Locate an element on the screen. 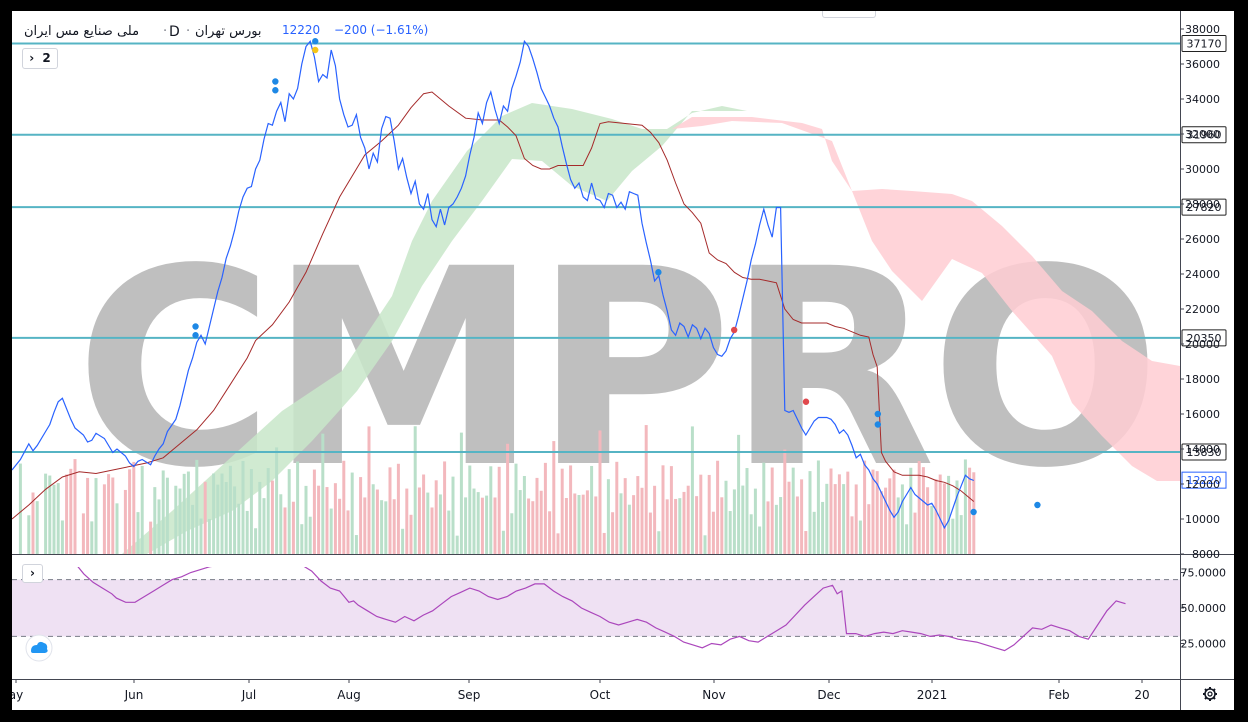  rsi-line is located at coordinates (601, 609).